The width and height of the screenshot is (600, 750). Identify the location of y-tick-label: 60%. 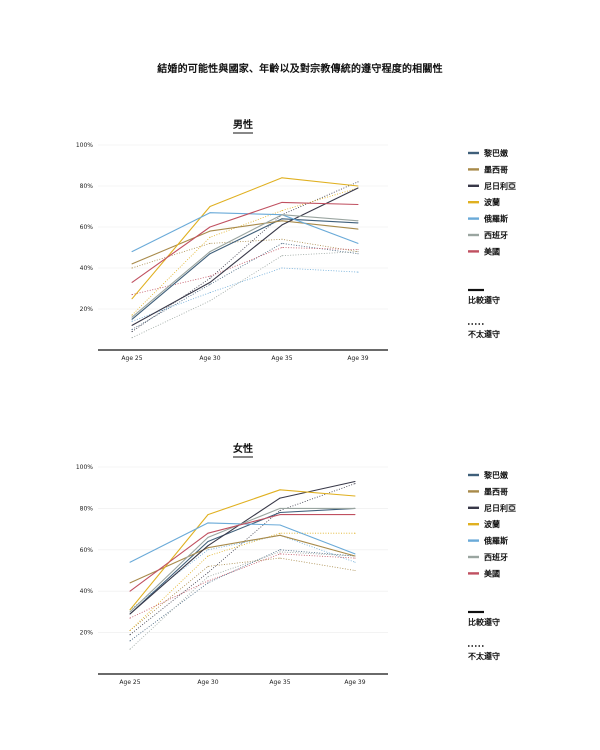
(87, 550).